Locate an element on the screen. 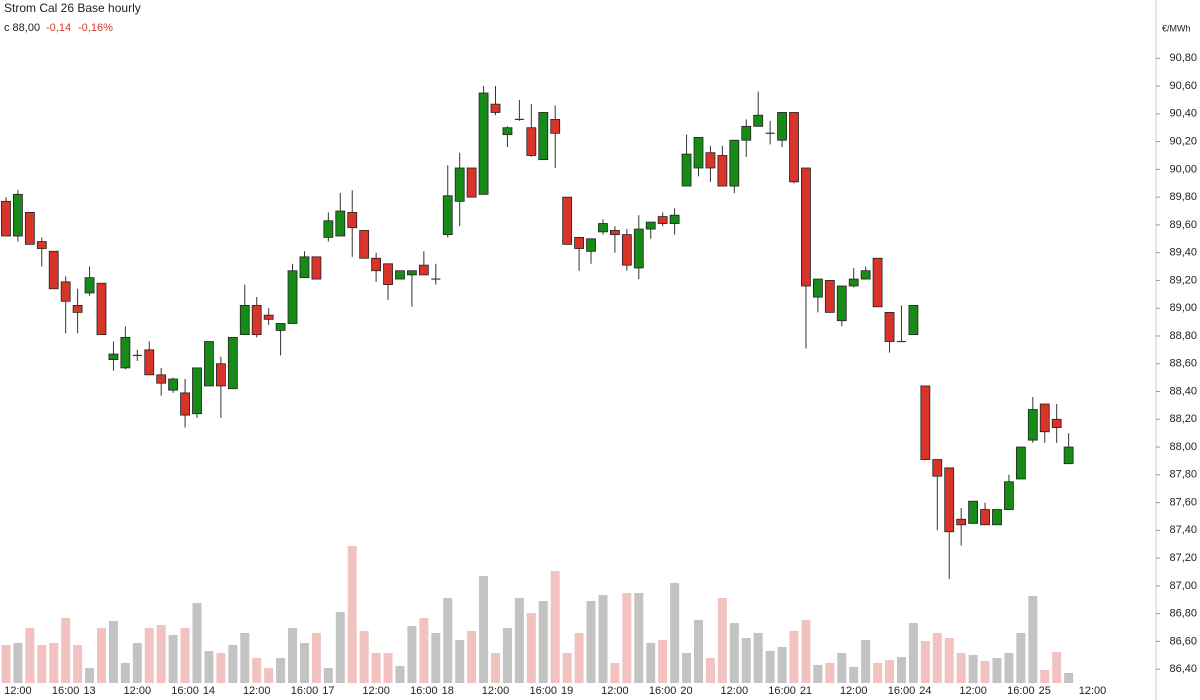  y-tick-label: 87,20 is located at coordinates (1183, 558).